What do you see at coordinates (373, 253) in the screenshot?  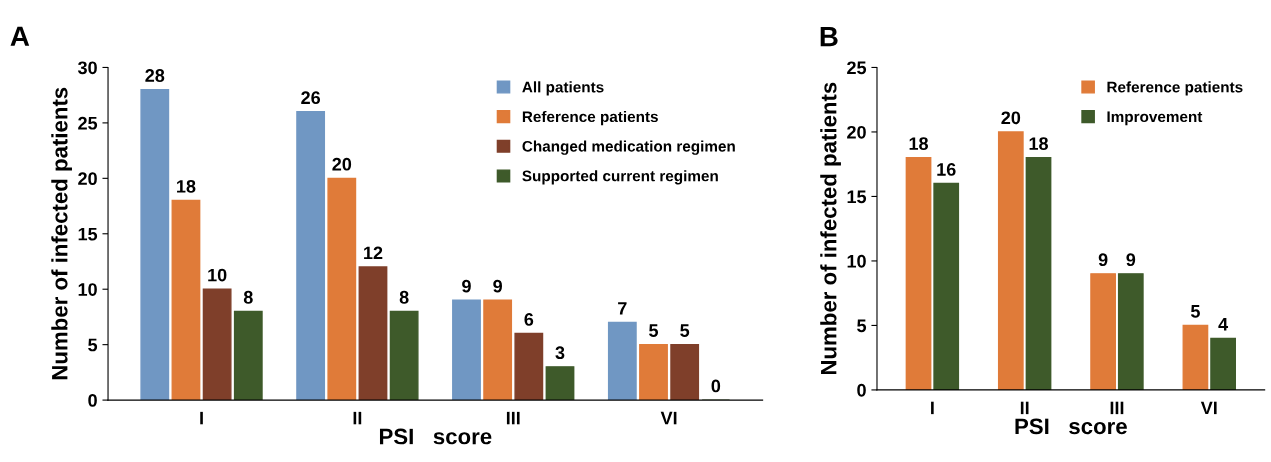 I see `data-label: 12` at bounding box center [373, 253].